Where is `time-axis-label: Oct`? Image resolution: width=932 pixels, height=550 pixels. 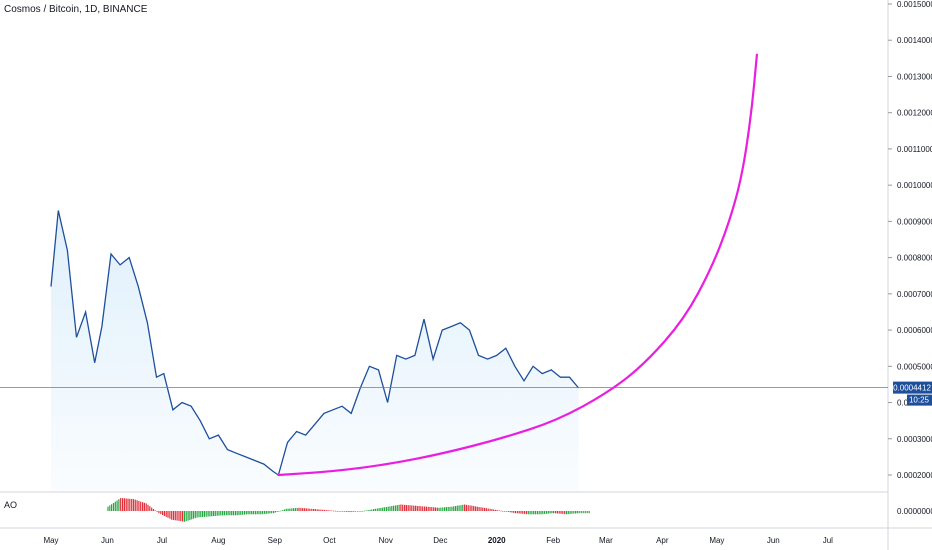
time-axis-label: Oct is located at coordinates (329, 540).